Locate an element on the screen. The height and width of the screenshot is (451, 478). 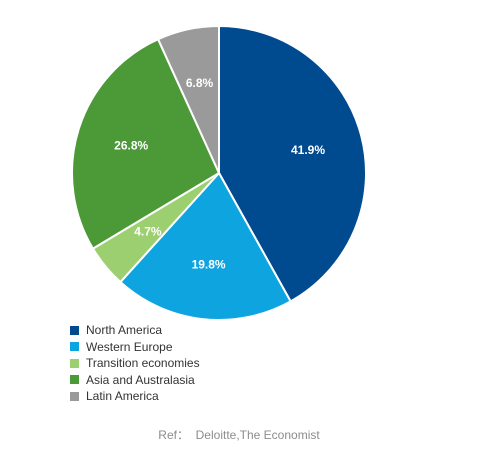
slice-label-asia-and-australasia: 26.8% is located at coordinates (131, 146).